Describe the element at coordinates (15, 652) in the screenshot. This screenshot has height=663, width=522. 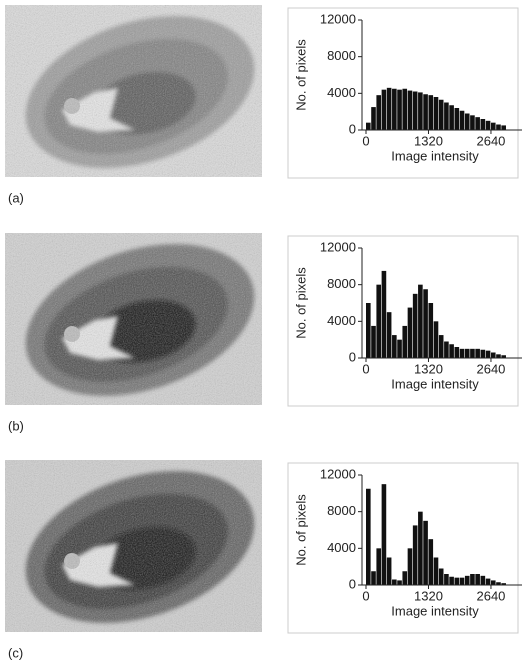
I see `panel-label: (c)` at that location.